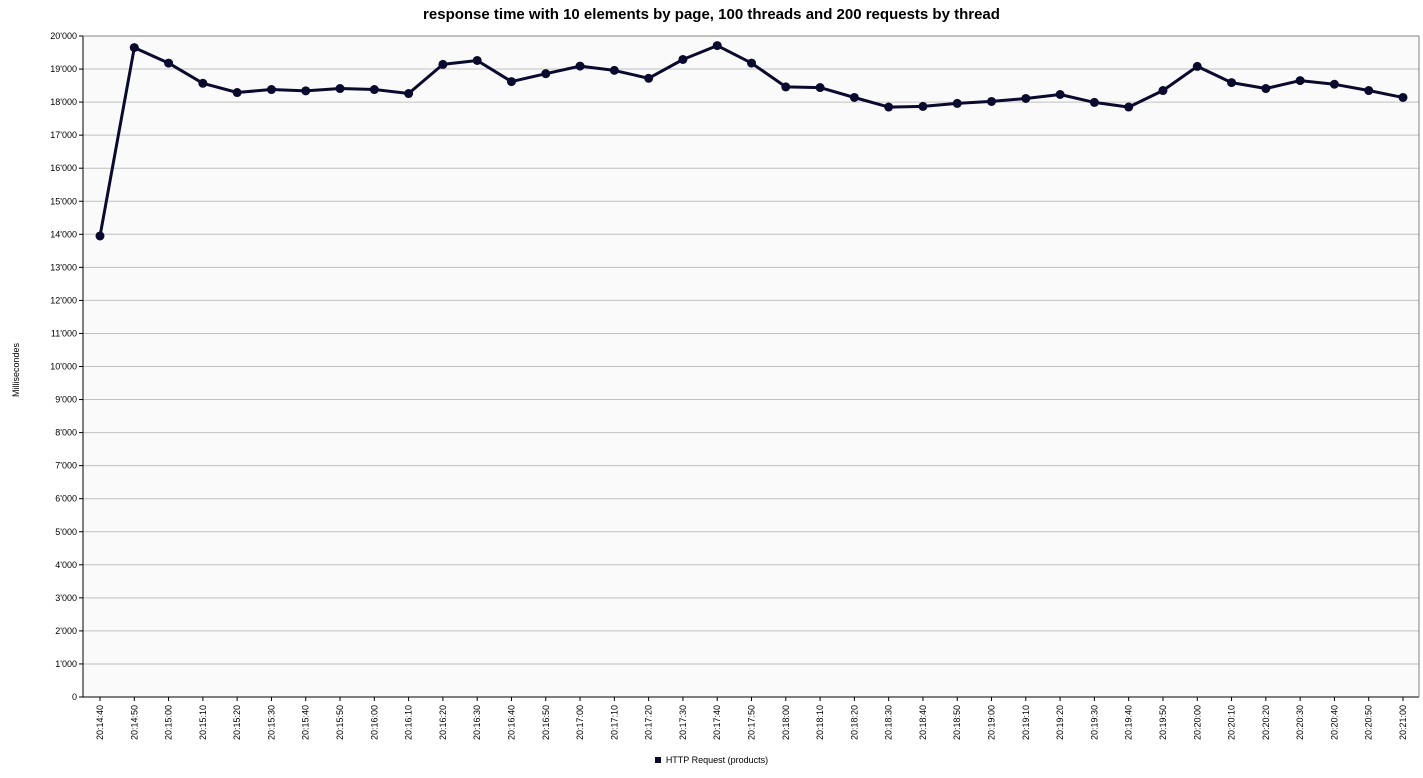  Describe the element at coordinates (1232, 722) in the screenshot. I see `x-tick-label: 20:20:10` at that location.